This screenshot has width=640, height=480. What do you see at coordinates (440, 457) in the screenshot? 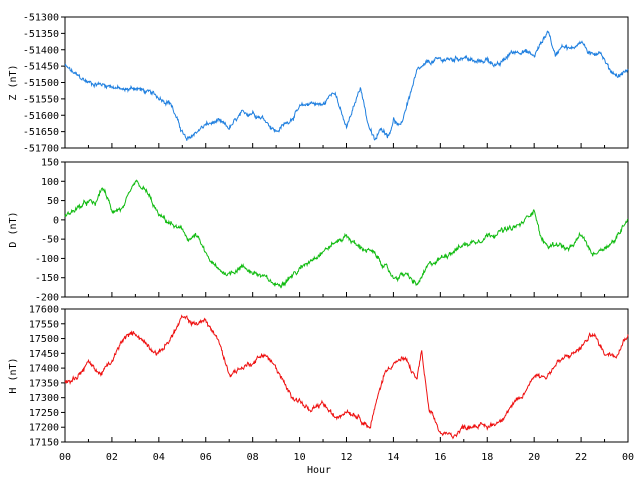
I see `x-tick-label: 16` at bounding box center [440, 457].